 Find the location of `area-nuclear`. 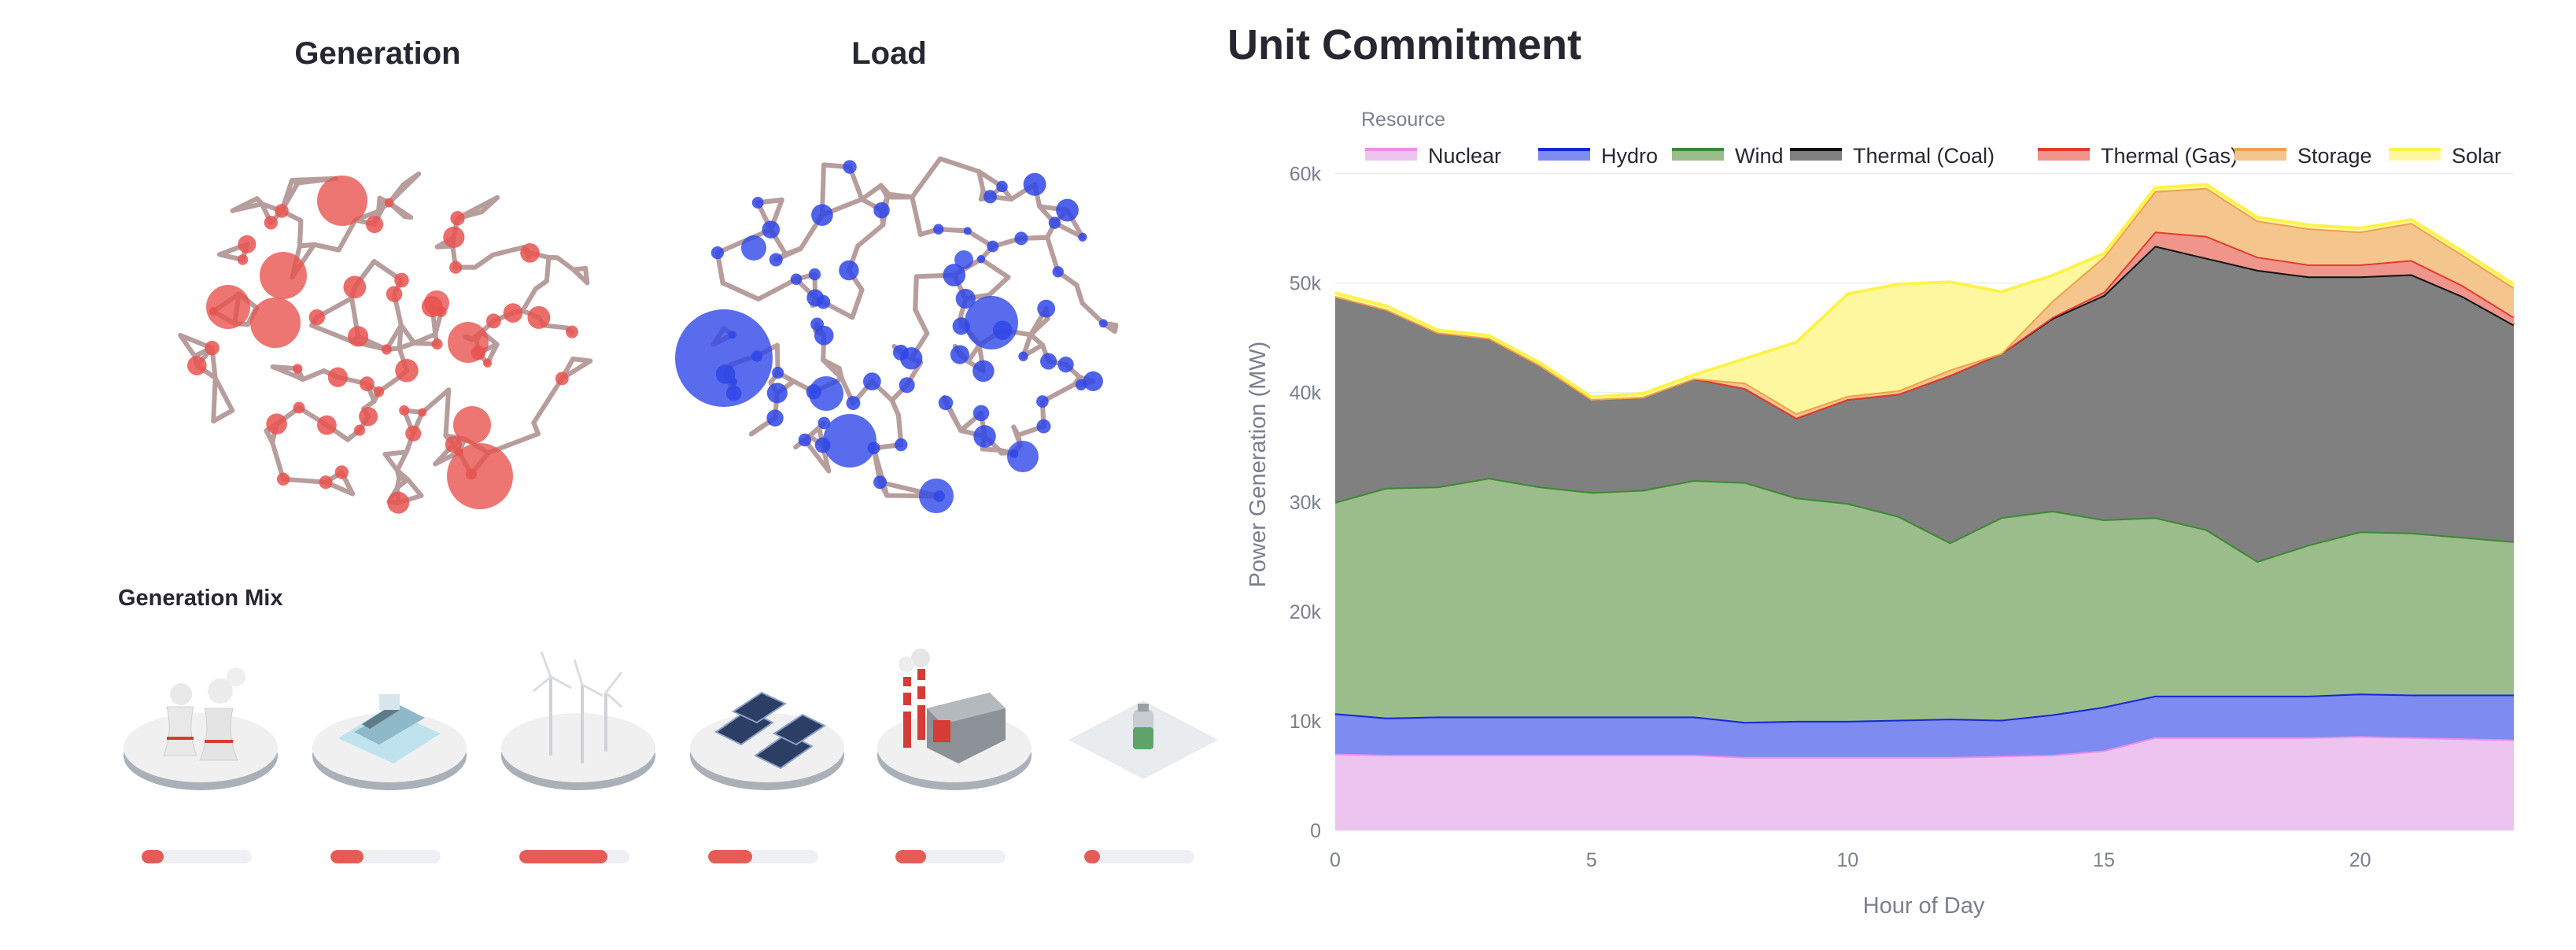

area-nuclear is located at coordinates (1924, 783).